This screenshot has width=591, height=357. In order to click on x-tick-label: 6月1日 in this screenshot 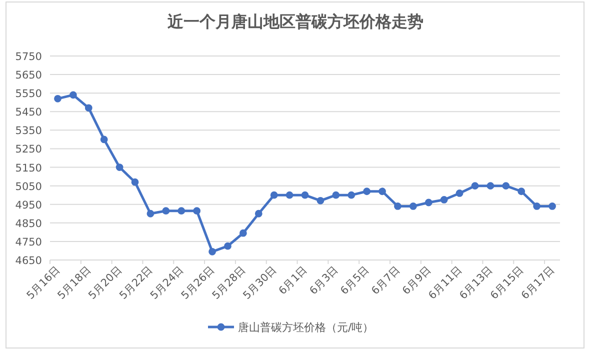, I will do `click(293, 281)`.